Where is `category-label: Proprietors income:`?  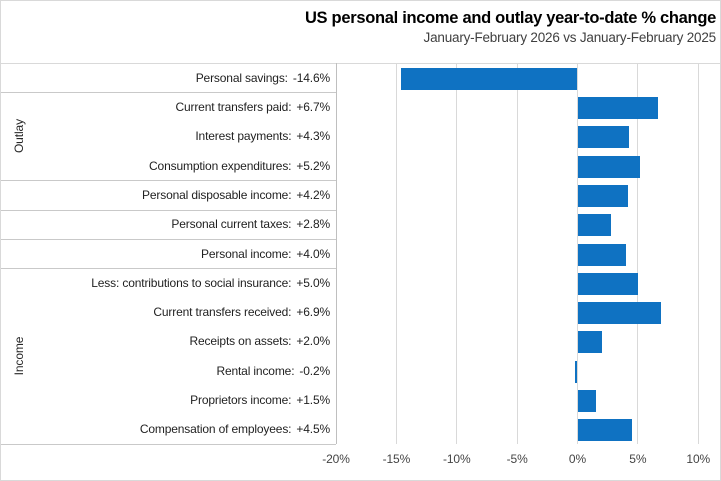
category-label: Proprietors income: is located at coordinates (241, 400).